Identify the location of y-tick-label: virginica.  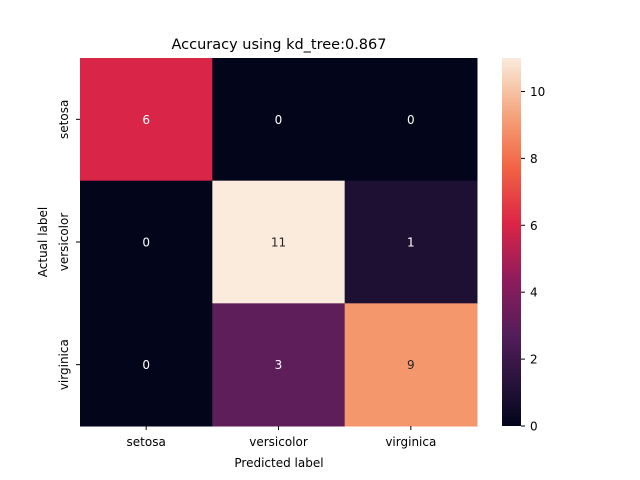
(64, 364).